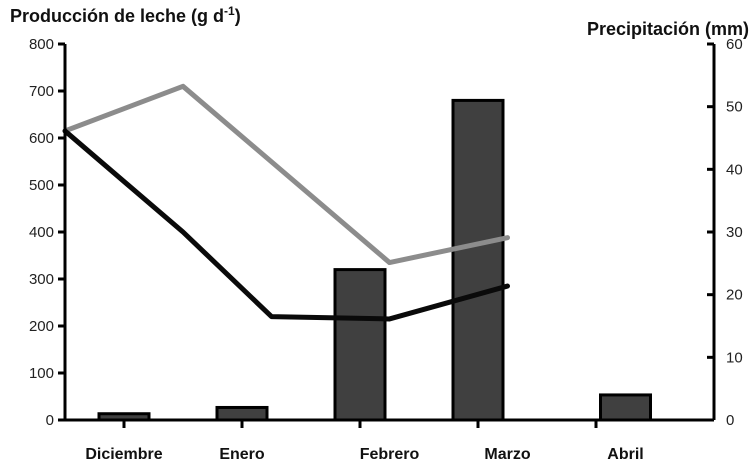 This screenshot has height=465, width=754. Describe the element at coordinates (41, 279) in the screenshot. I see `left-tick-label: 300` at that location.